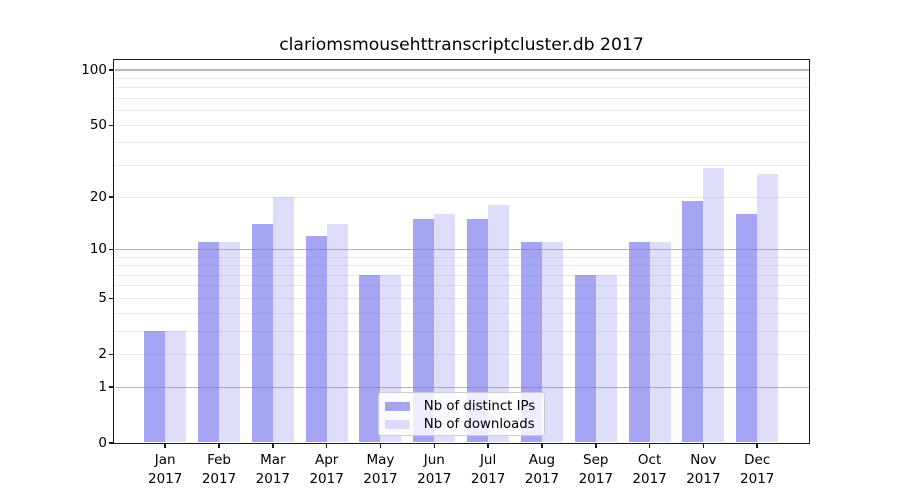 This screenshot has width=900, height=500. What do you see at coordinates (102, 298) in the screenshot?
I see `y-tick-label: 5` at bounding box center [102, 298].